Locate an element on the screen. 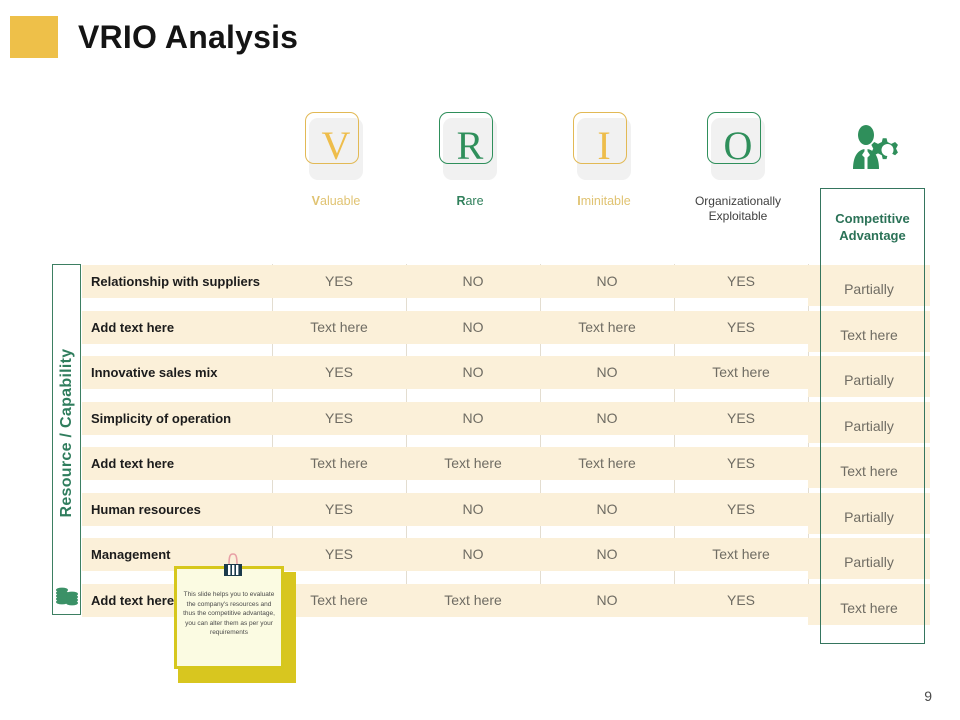  row-label: Innovative sales mix is located at coordinates (154, 372).